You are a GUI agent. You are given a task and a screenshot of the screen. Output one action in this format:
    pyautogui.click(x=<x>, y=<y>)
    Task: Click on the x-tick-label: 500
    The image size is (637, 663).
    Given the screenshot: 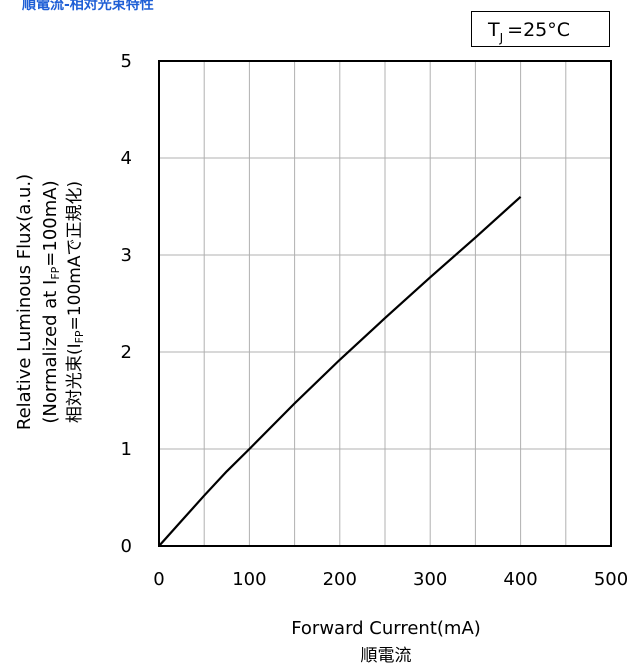 What is the action you would take?
    pyautogui.click(x=611, y=579)
    